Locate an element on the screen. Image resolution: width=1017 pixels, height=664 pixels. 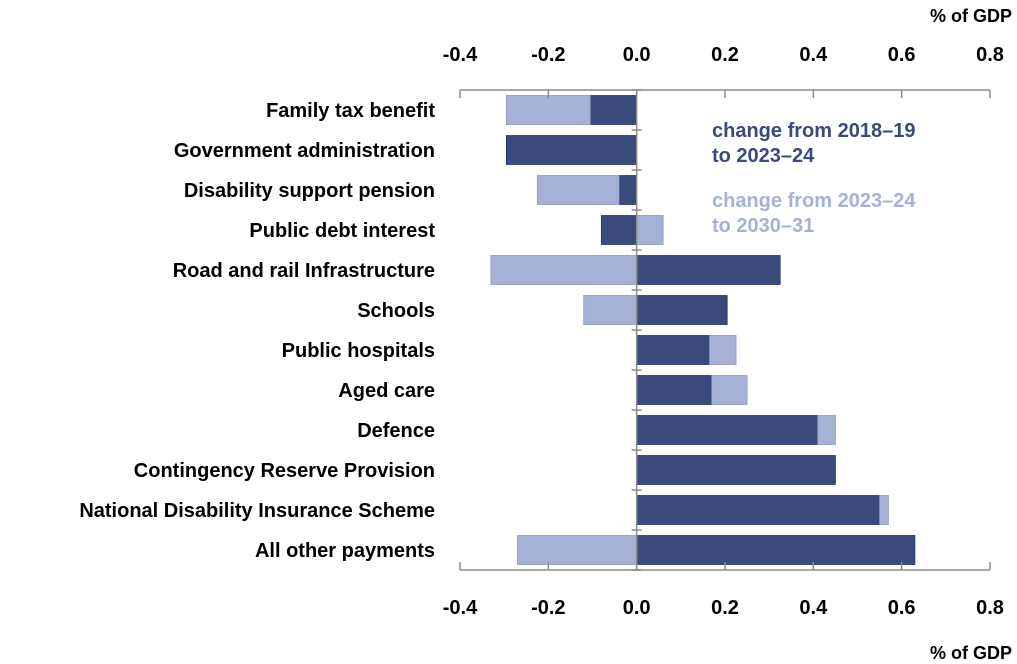
legend-entry-line2: to 2023–24 is located at coordinates (763, 156).